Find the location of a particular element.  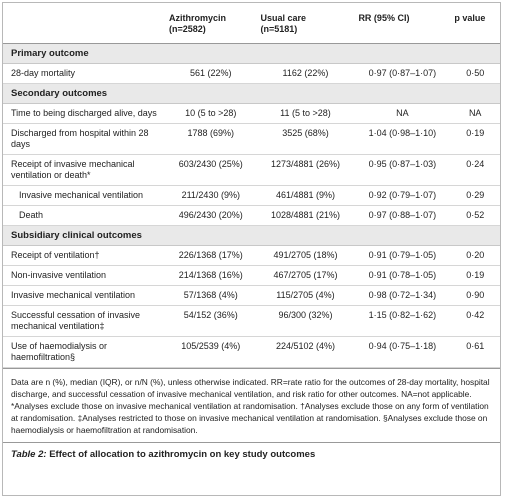

cell-value: 496/2430 (20%) is located at coordinates (211, 215).